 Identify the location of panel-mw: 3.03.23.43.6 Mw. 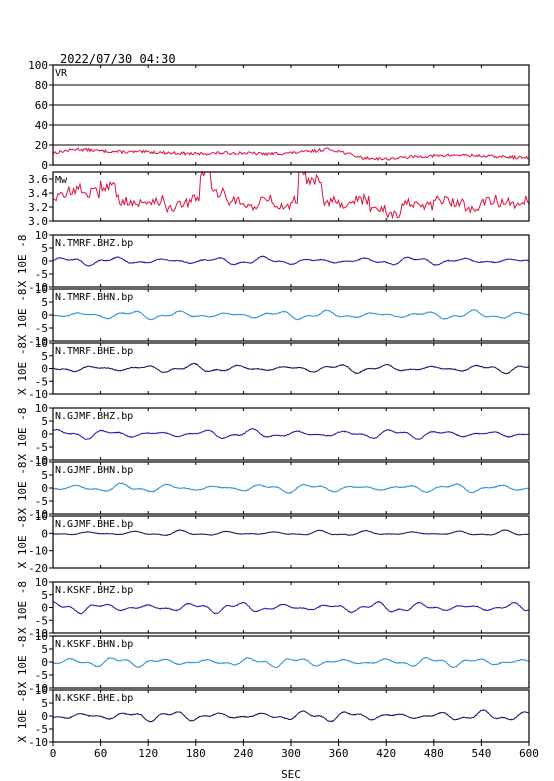
(279, 199).